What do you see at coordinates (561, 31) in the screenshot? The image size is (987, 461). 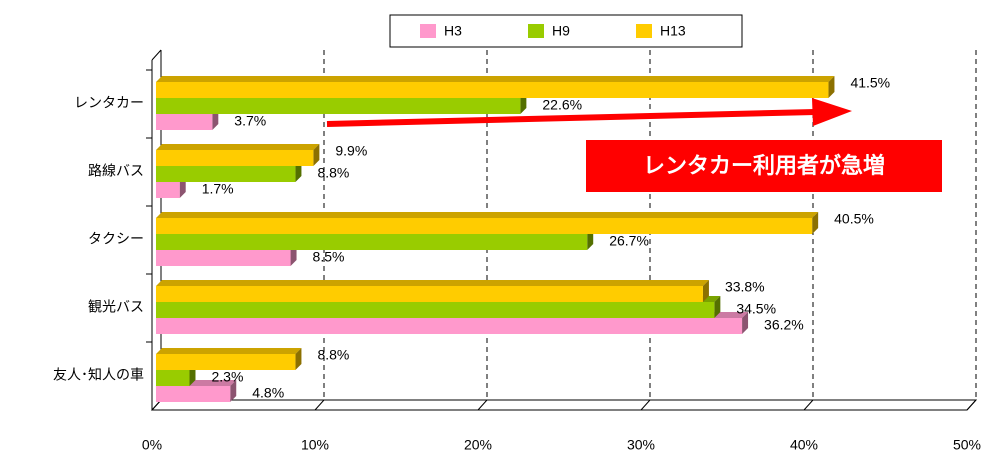 I see `legend-label: H9` at bounding box center [561, 31].